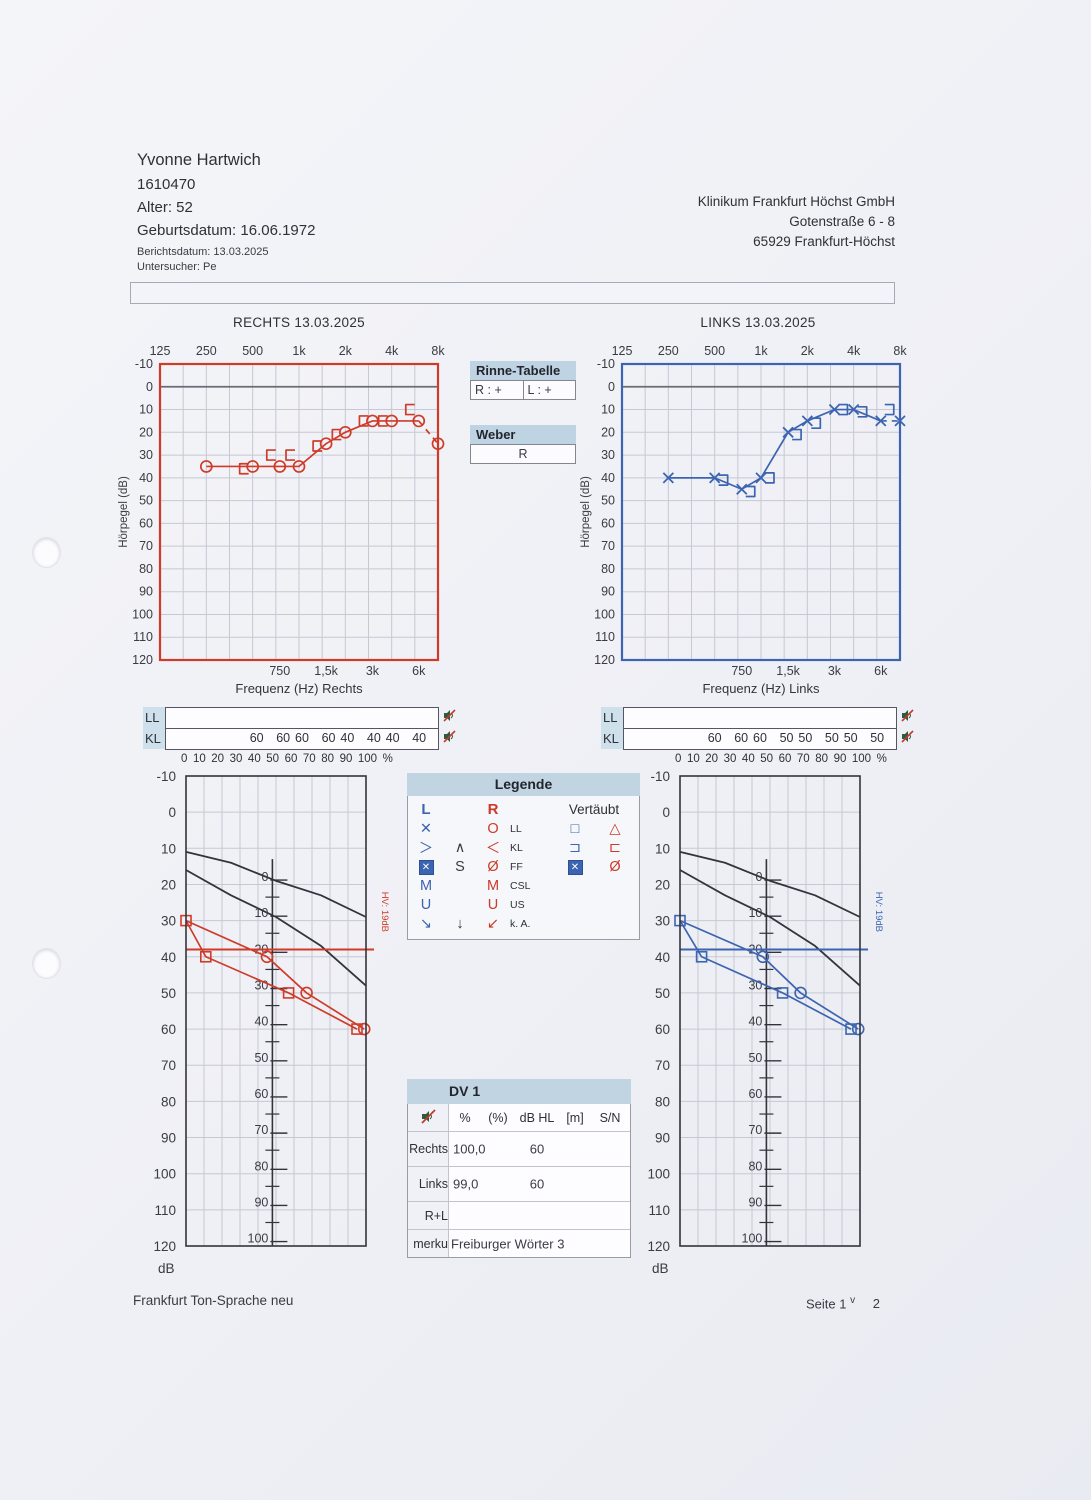 The height and width of the screenshot is (1500, 1091). Describe the element at coordinates (384, 912) in the screenshot. I see `svg-text: HV: 19dB` at that location.